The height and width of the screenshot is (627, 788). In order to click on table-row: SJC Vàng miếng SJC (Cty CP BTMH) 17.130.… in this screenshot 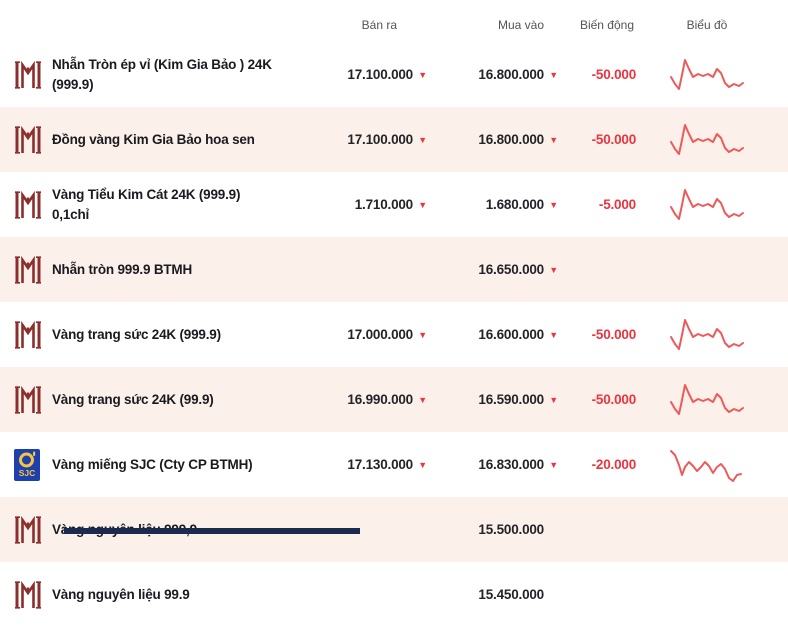, I will do `click(394, 464)`.